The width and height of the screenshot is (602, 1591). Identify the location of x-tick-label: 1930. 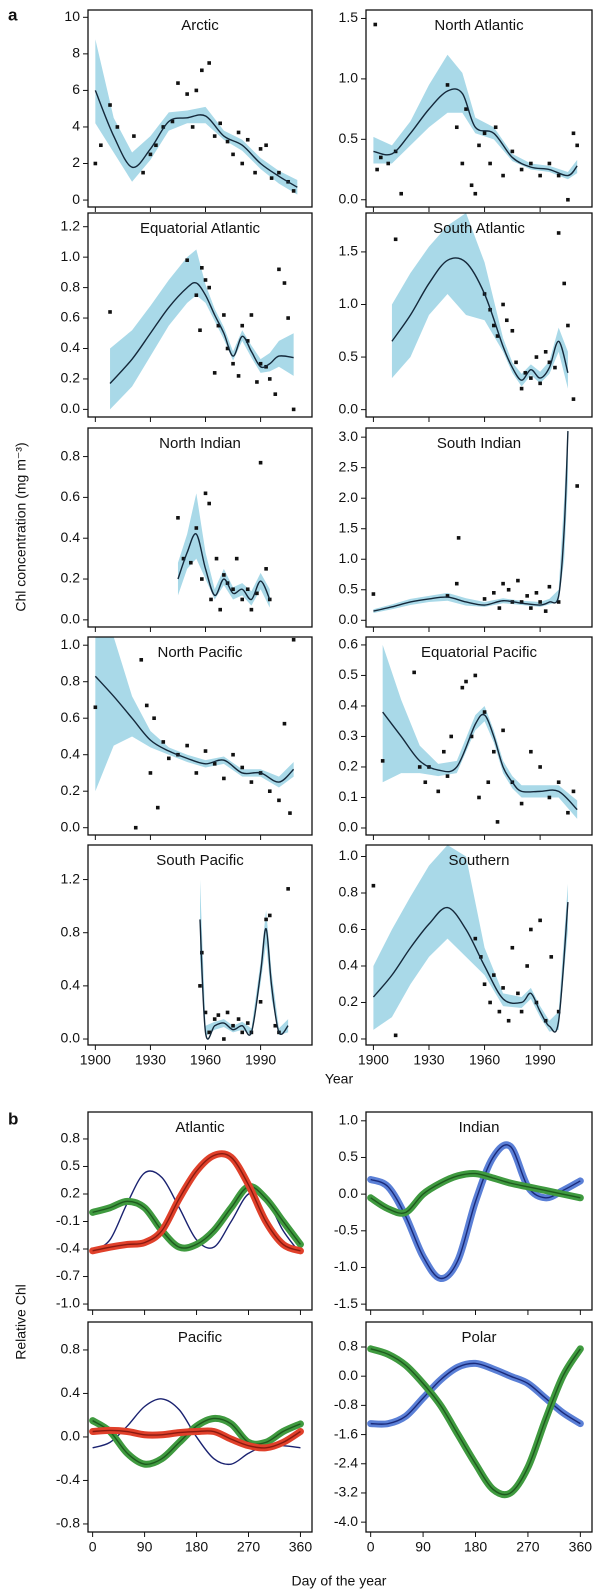
(428, 1060).